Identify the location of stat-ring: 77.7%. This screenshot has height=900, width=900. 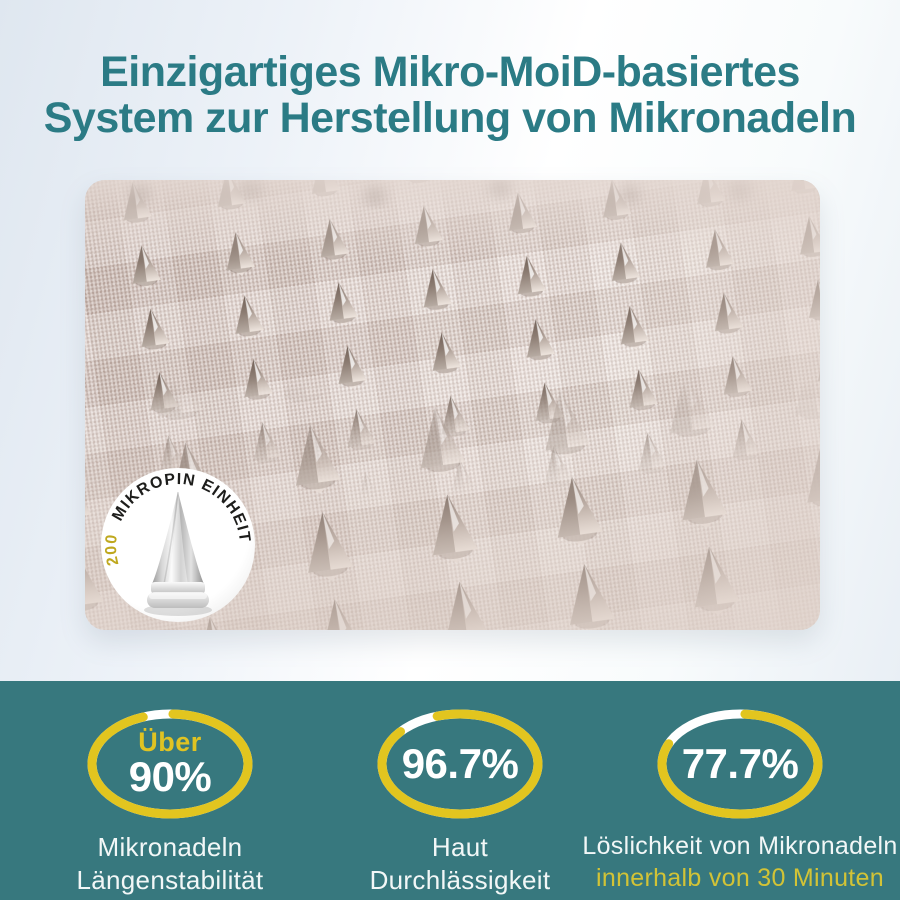
(740, 764).